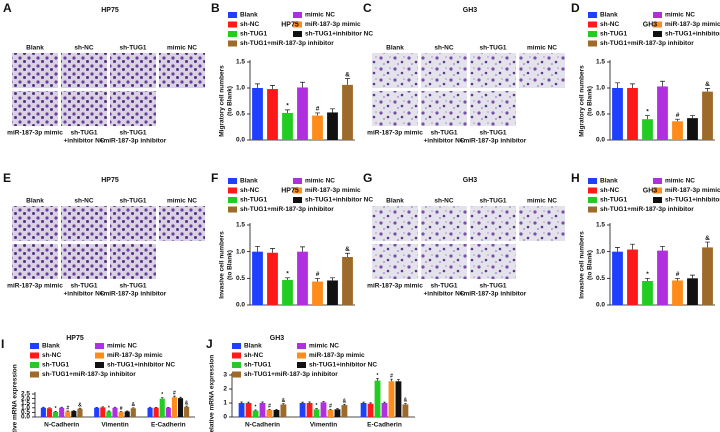  Describe the element at coordinates (225, 389) in the screenshot. I see `y-tick-label: 2` at that location.